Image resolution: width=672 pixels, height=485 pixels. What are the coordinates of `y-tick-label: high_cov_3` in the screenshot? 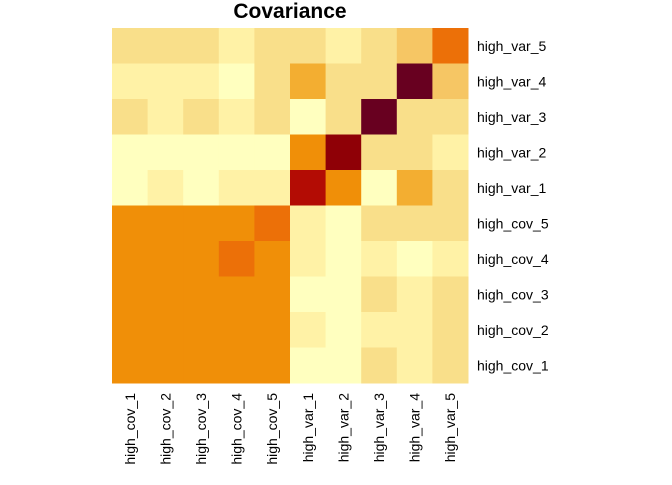 It's located at (513, 294).